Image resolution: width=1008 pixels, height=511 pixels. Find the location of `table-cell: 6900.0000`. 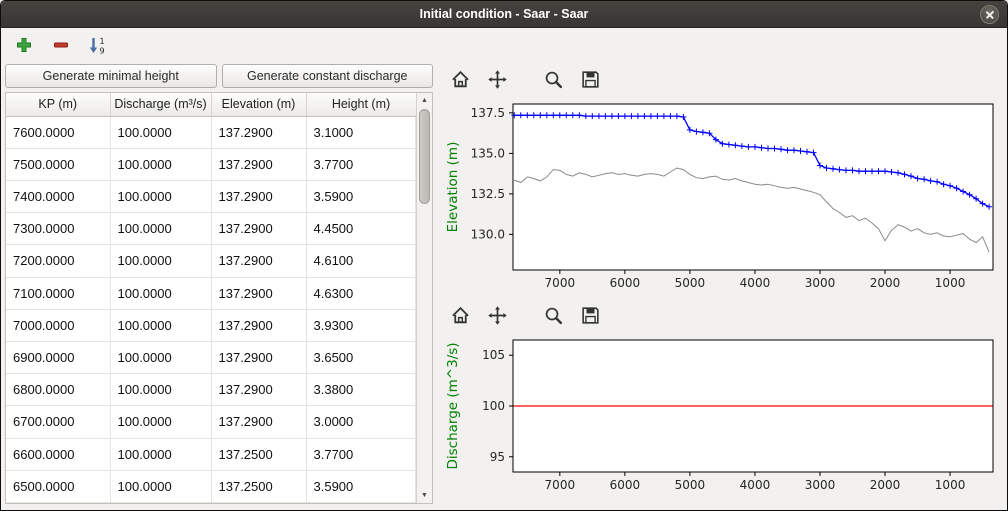

table-cell: 6900.0000 is located at coordinates (58, 358).